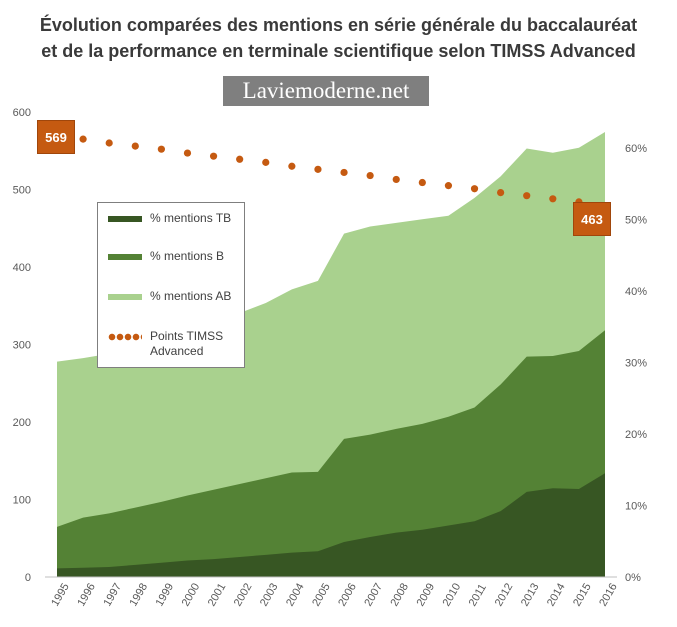  Describe the element at coordinates (22, 501) in the screenshot. I see `y-left-tick-100: 100` at that location.